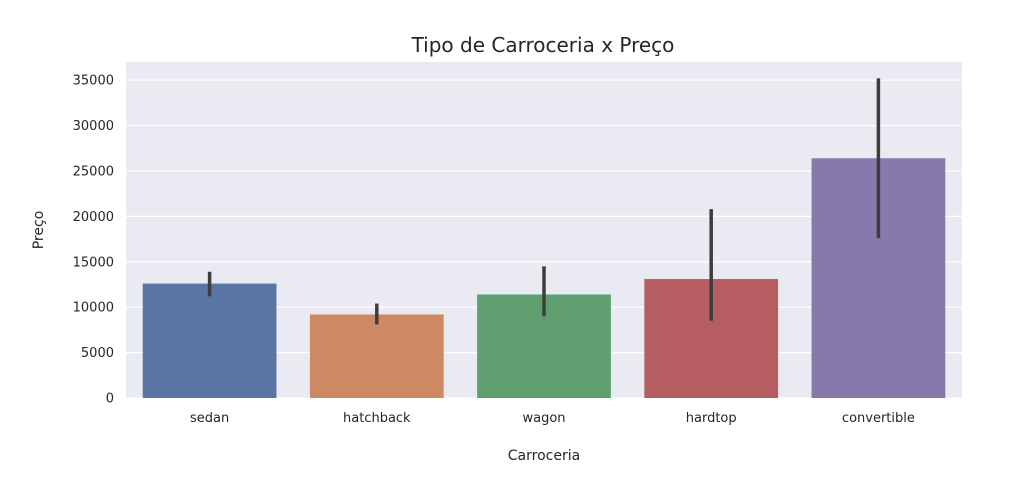 The image size is (1026, 496). What do you see at coordinates (376, 356) in the screenshot?
I see `bar-hatchback` at bounding box center [376, 356].